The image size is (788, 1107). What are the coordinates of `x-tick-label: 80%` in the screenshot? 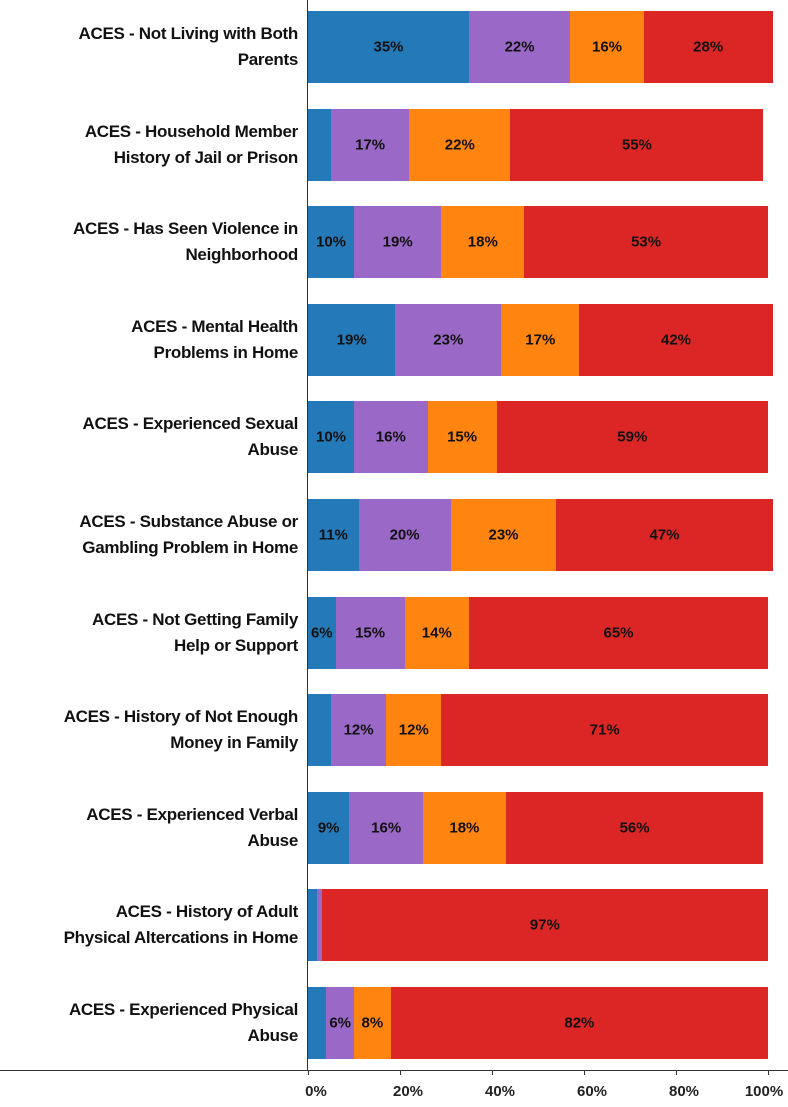 It's located at (684, 1091).